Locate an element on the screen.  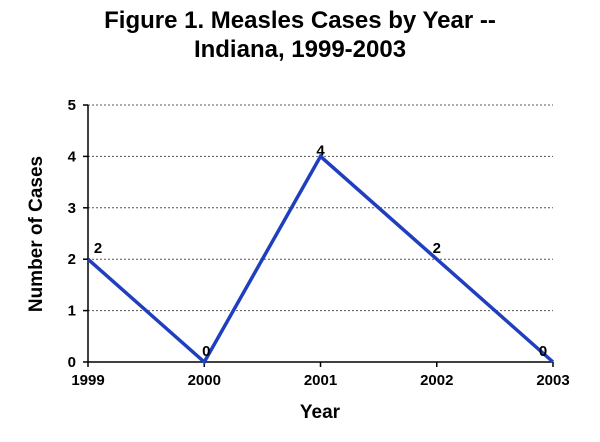
y-tick-label: 0 is located at coordinates (72, 362).